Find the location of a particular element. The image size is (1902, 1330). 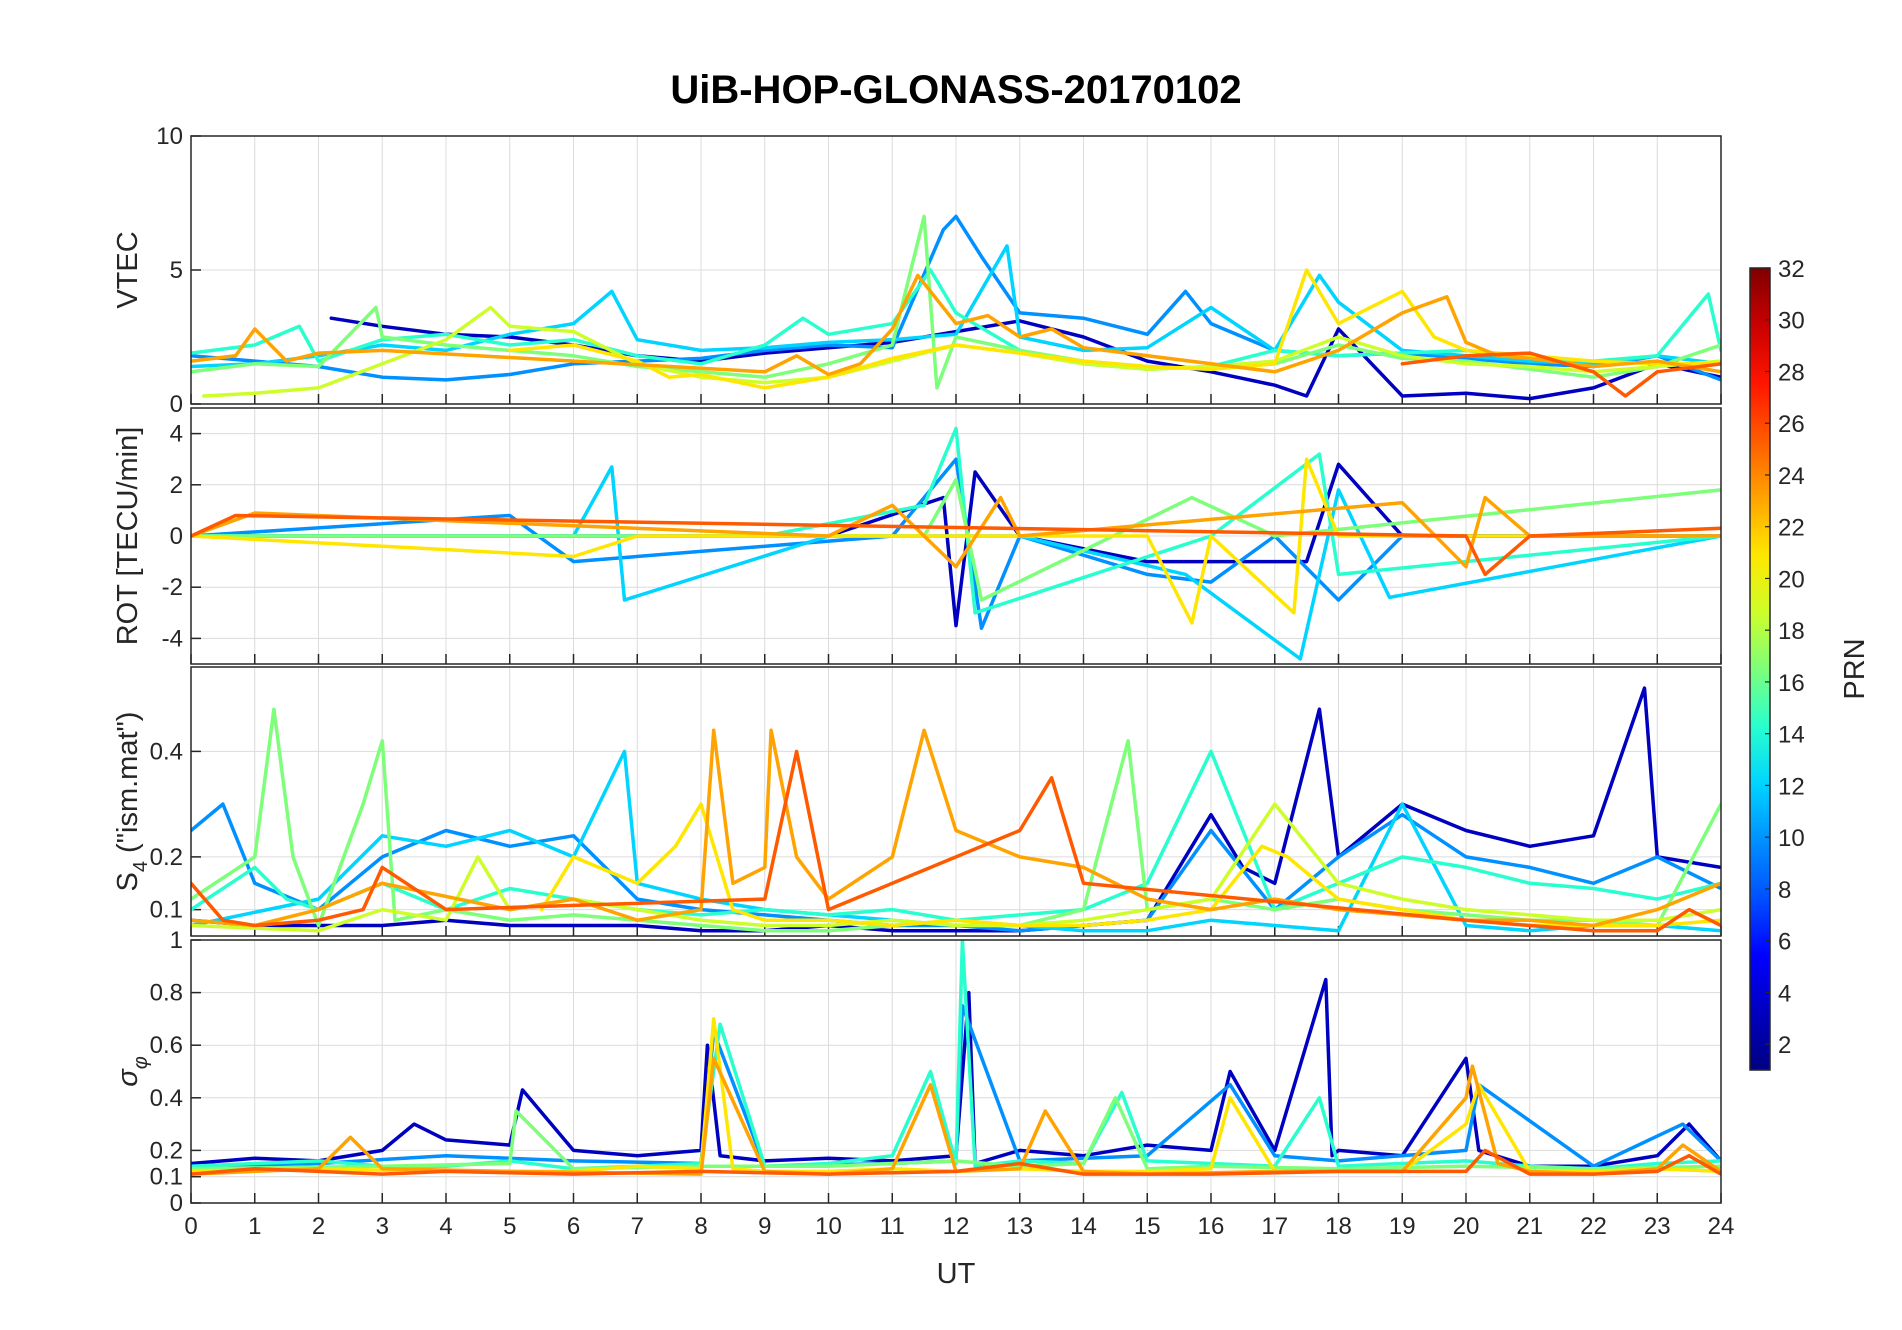

colorbar-tick-label: 32 is located at coordinates (1791, 269).